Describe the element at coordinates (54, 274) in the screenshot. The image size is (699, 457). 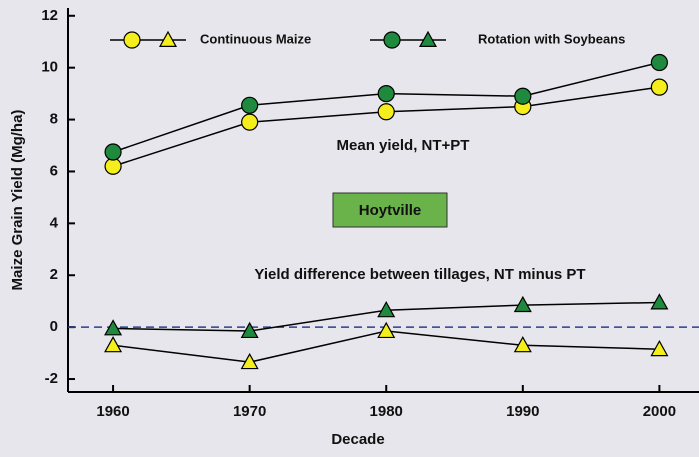
I see `y-tick-label: 2` at that location.